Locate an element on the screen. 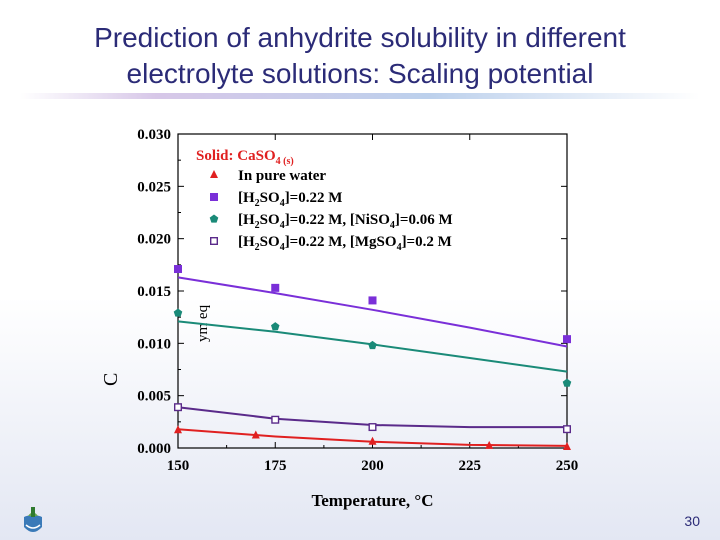  title-divider is located at coordinates (360, 96).